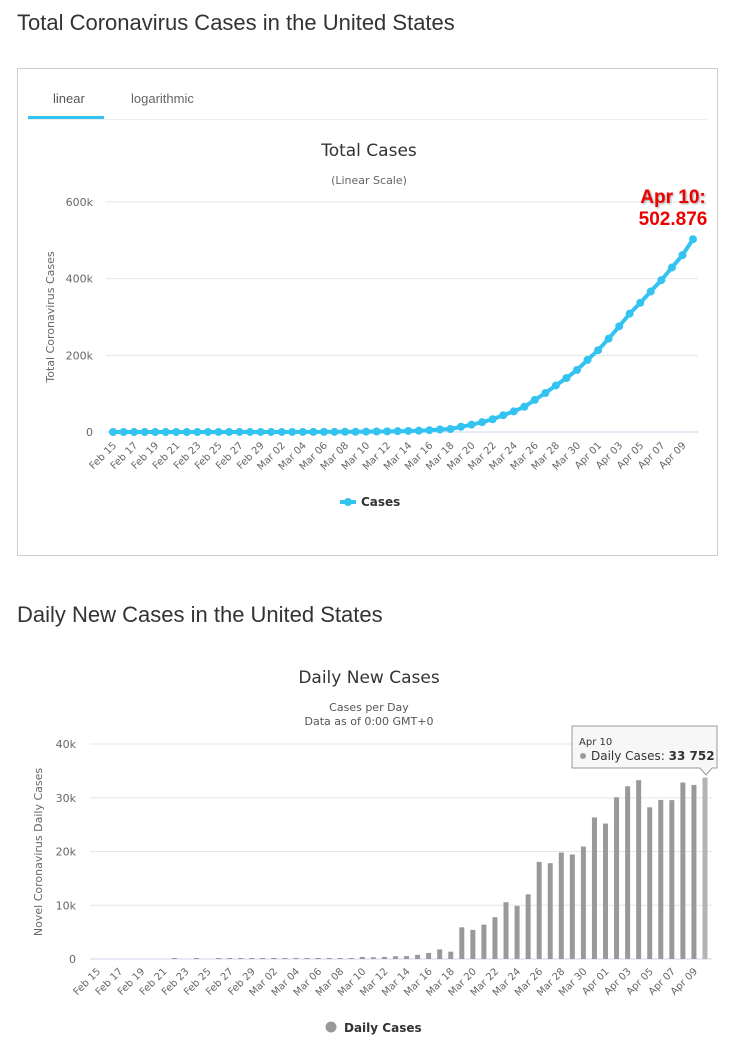 This screenshot has width=743, height=1044. What do you see at coordinates (220, 982) in the screenshot?
I see `x-tick-label: Feb 27` at bounding box center [220, 982].